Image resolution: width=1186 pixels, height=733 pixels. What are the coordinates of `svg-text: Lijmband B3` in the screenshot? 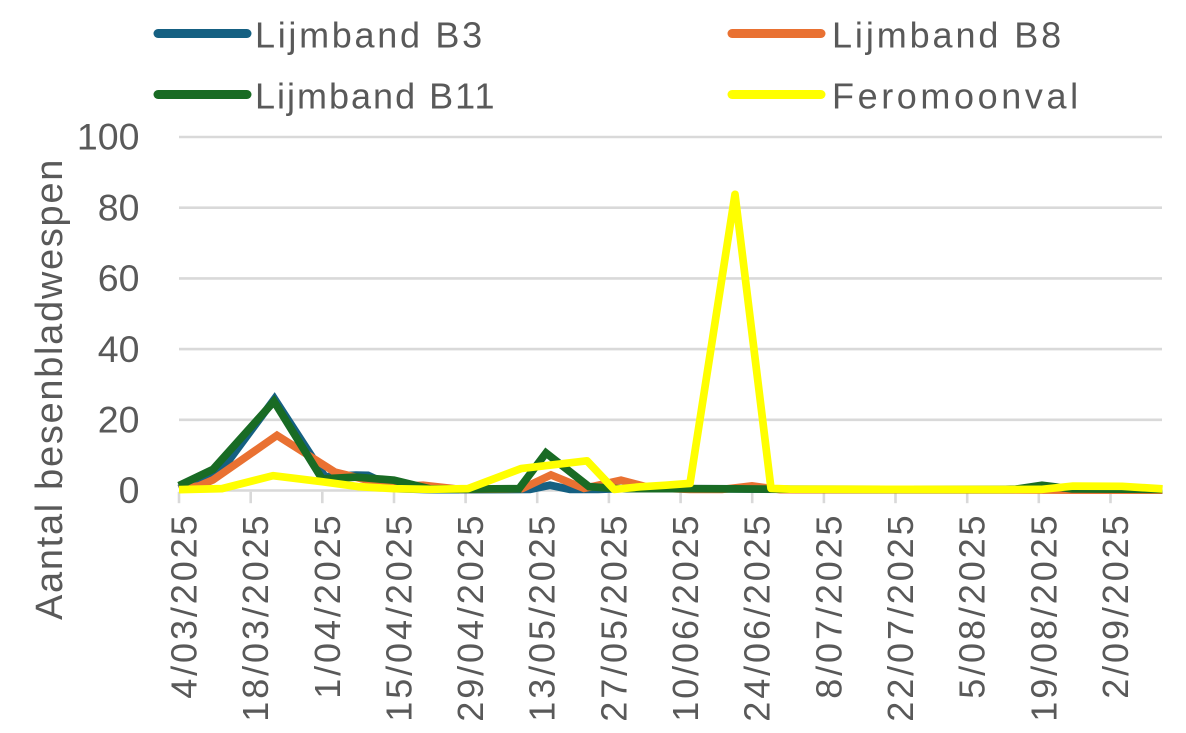 It's located at (370, 35).